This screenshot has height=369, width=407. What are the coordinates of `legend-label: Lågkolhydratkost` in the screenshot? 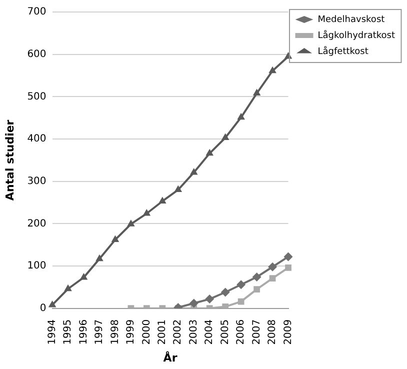 It's located at (357, 35).